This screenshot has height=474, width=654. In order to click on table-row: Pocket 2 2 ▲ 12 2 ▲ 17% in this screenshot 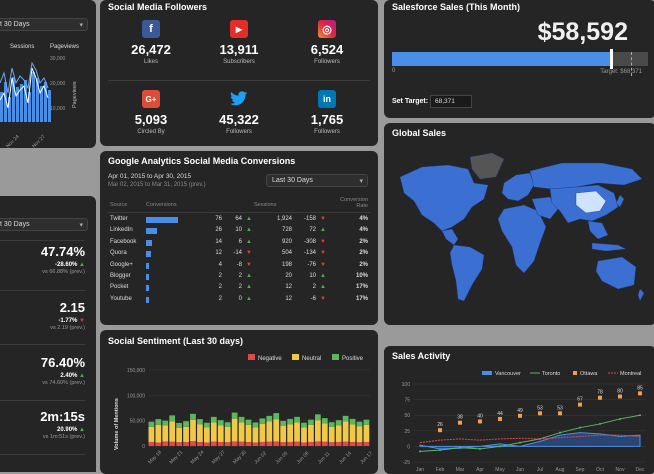, I will do `click(239, 287)`.